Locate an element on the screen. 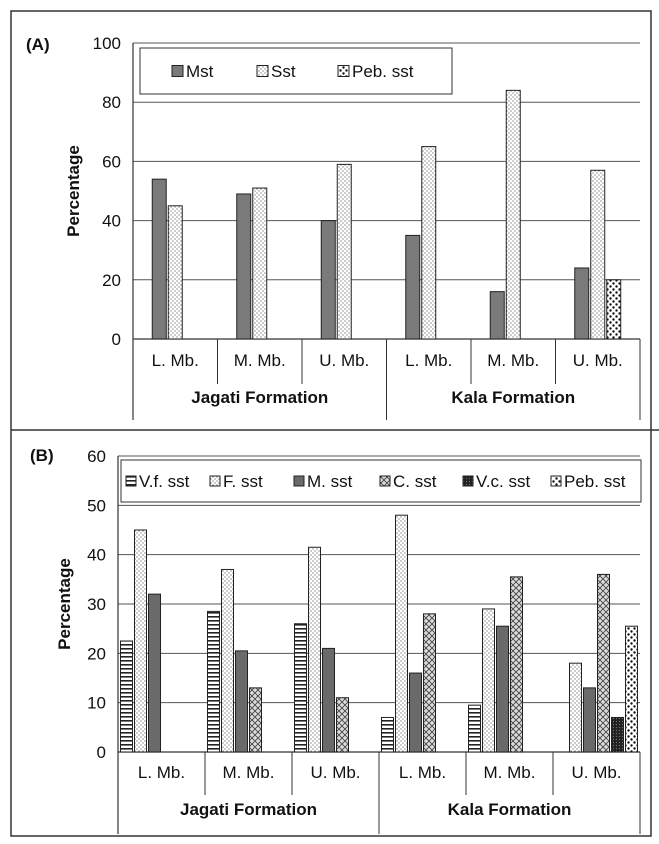 The image size is (659, 844). legend-label: M. sst is located at coordinates (330, 481).